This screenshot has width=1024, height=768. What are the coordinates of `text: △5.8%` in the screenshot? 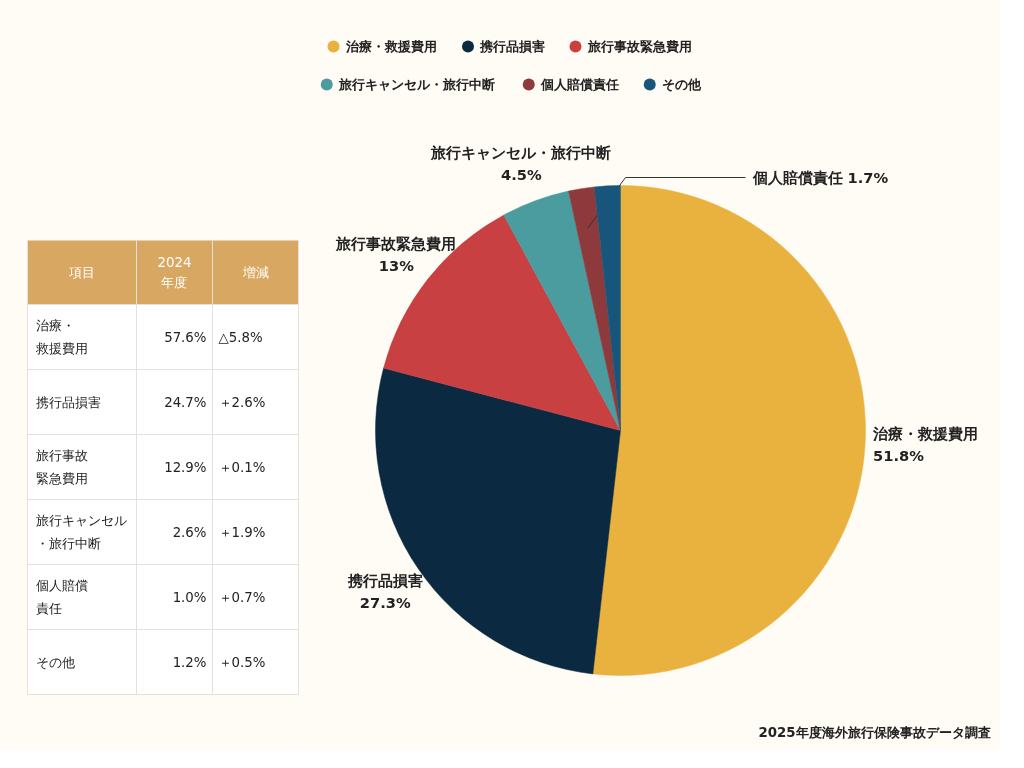 It's located at (240, 337).